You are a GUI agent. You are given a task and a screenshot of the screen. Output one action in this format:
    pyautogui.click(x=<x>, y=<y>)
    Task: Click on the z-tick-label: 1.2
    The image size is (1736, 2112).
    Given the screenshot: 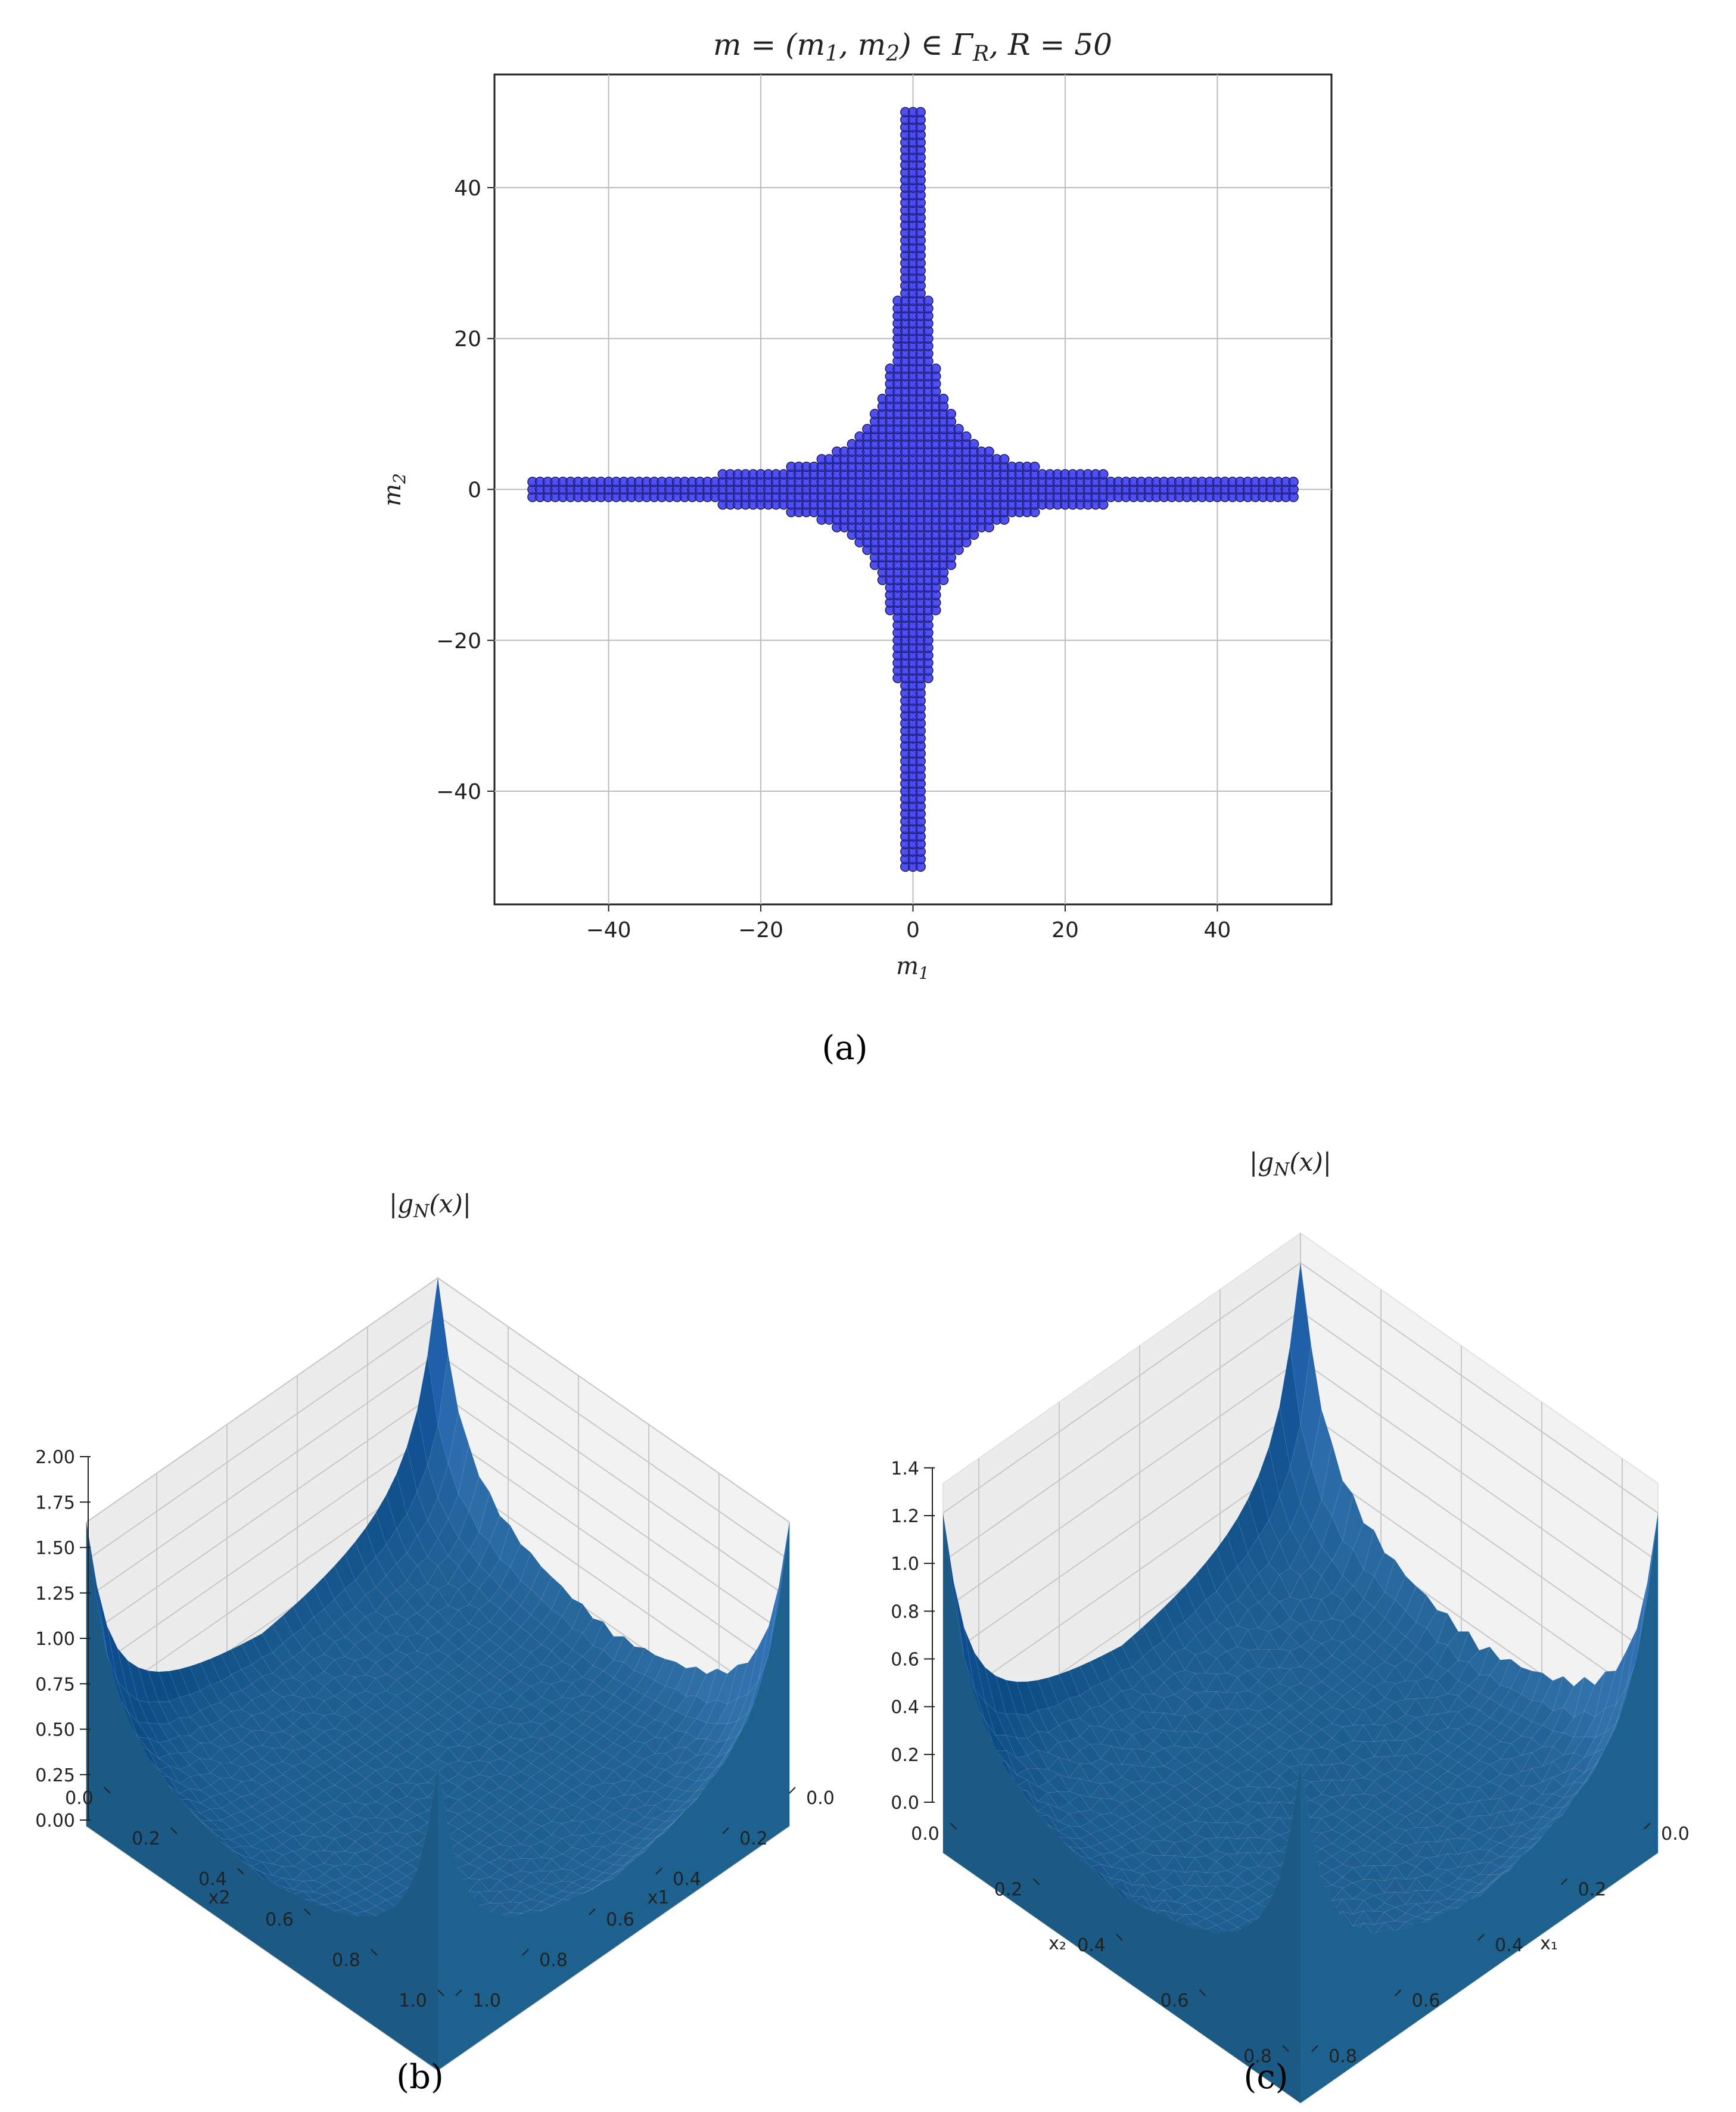 What is the action you would take?
    pyautogui.click(x=905, y=1516)
    